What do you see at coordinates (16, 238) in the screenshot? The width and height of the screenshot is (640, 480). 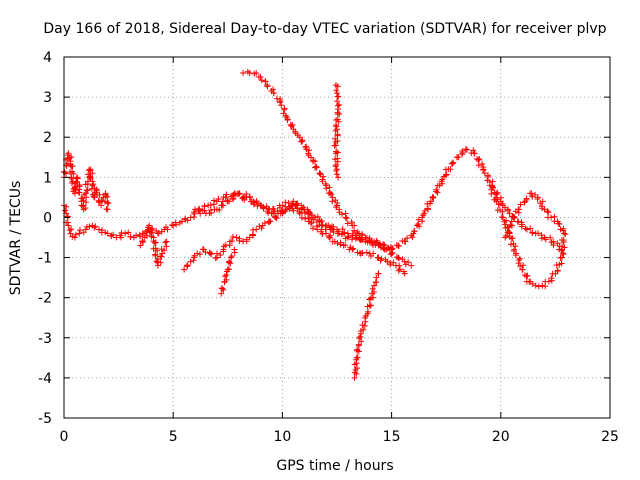 I see `y-axis-title: SDTVAR / TECUs` at bounding box center [16, 238].